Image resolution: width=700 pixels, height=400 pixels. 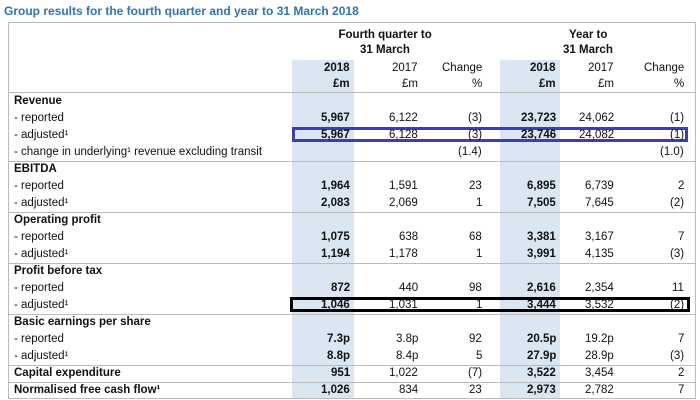 I want to click on cell: 3,522, so click(x=541, y=373).